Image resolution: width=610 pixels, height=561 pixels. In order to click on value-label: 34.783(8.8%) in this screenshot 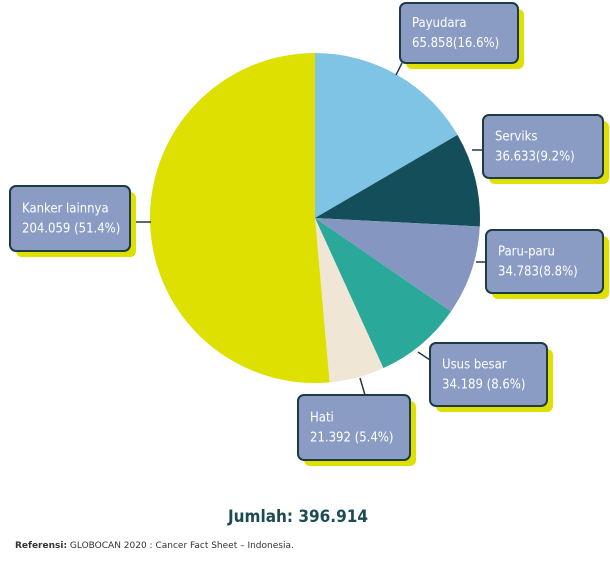, I will do `click(538, 272)`.